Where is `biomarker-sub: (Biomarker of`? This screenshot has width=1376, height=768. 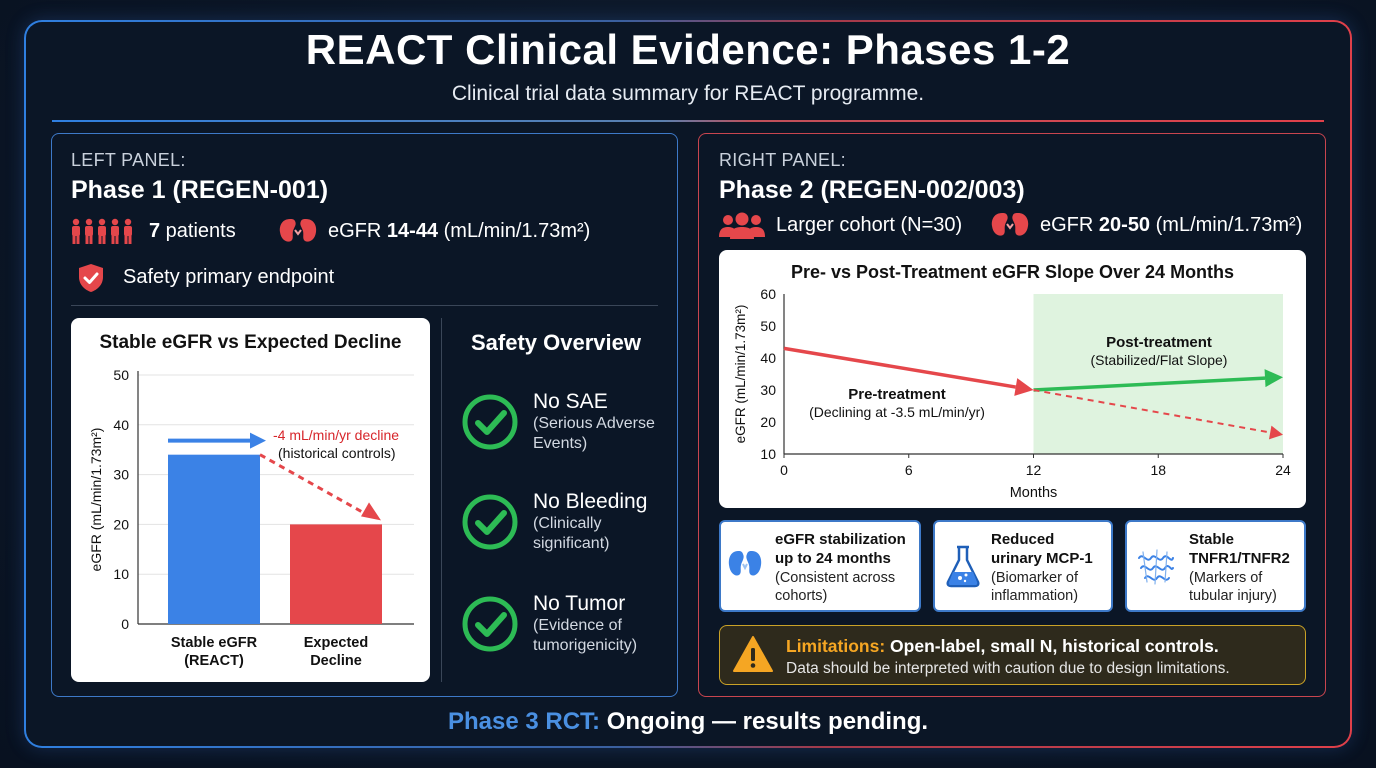
biomarker-sub: (Biomarker of is located at coordinates (1035, 578).